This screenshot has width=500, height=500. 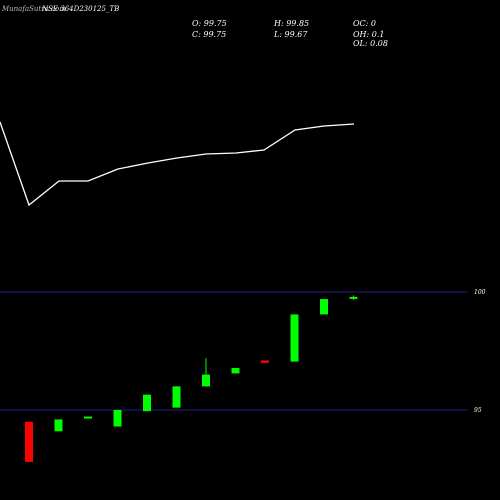 I want to click on ohlc-oh: OH: 0.1, so click(x=369, y=34).